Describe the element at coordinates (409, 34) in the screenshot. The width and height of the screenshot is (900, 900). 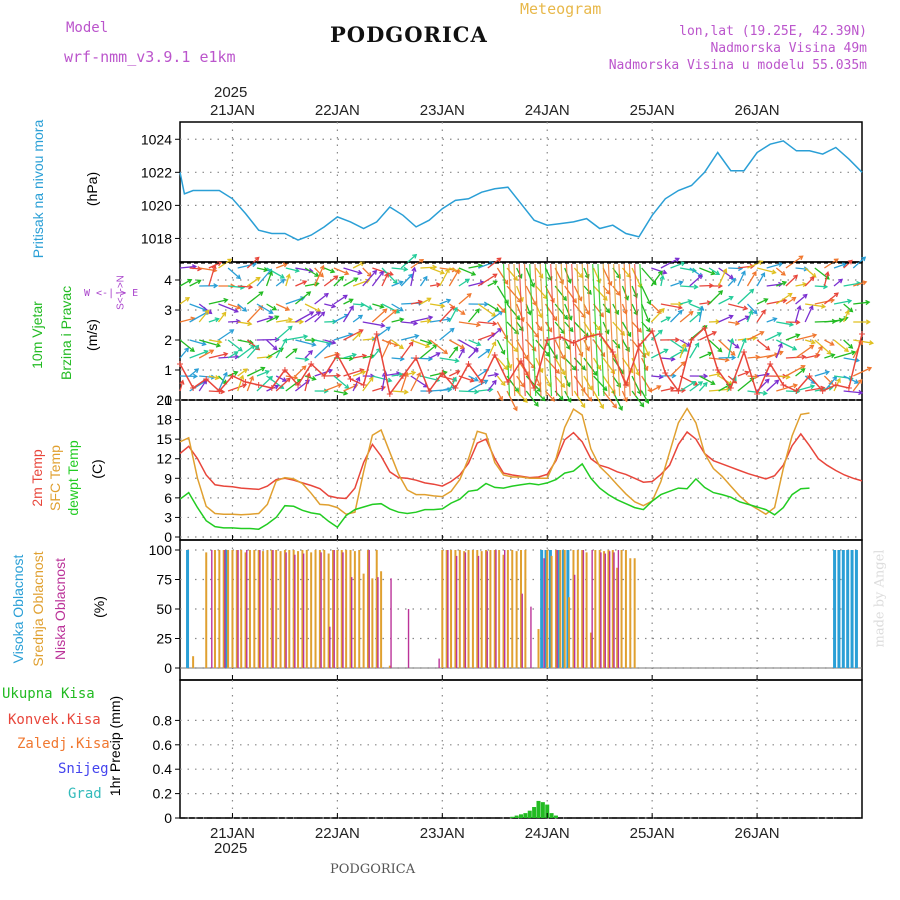
I see `page-title: PODGORICA` at that location.